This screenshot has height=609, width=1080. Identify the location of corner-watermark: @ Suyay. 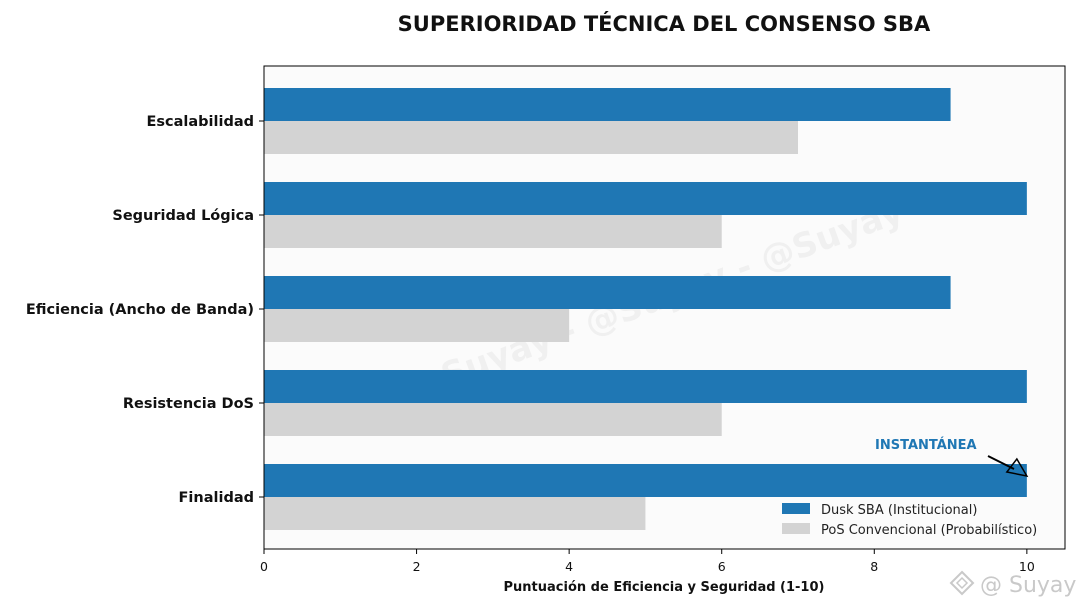
(1012, 584).